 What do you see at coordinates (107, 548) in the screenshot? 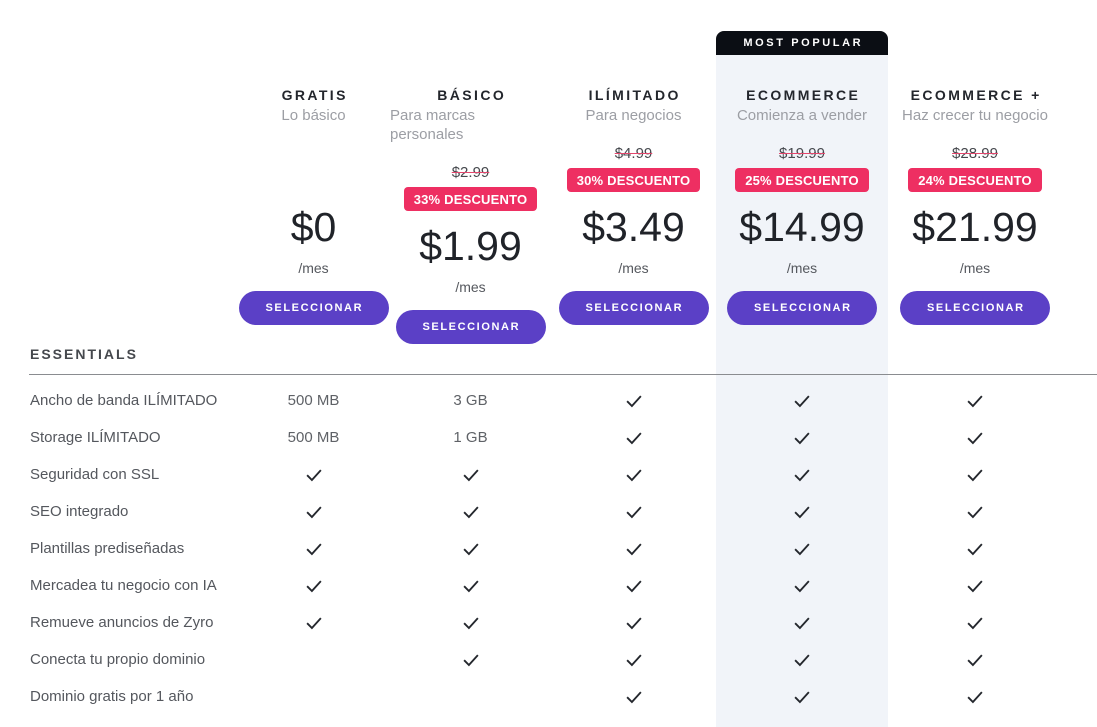
I see `feature-label: Plantillas prediseñadas` at bounding box center [107, 548].